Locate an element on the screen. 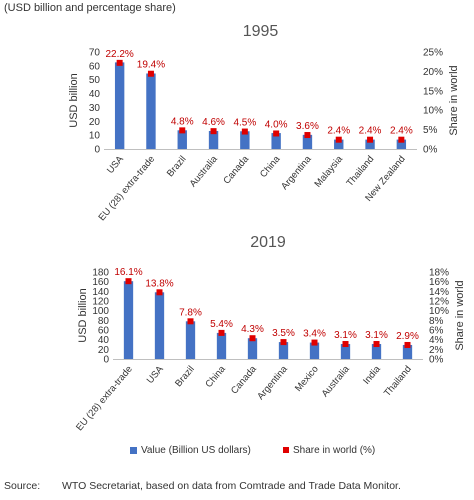 This screenshot has width=474, height=500. chart-2019-category-label-5: Argentina is located at coordinates (272, 382).